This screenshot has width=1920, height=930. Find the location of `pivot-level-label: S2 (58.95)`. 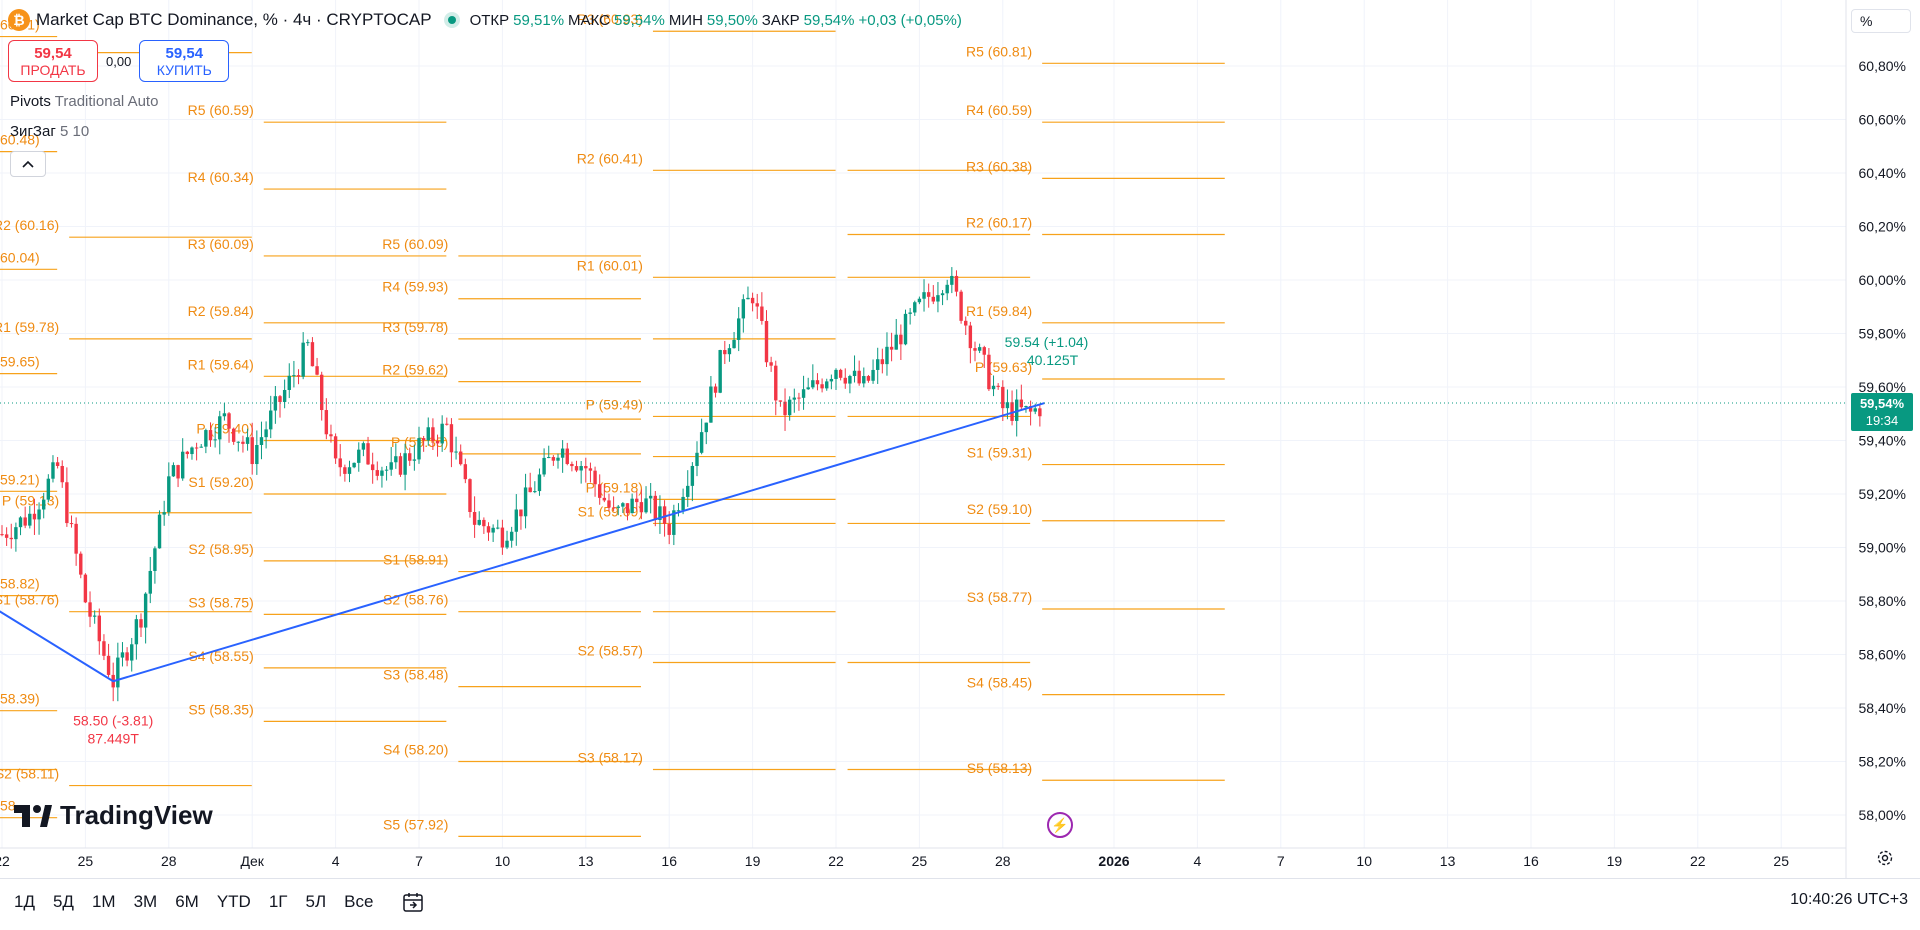

pivot-level-label: S2 (58.95) is located at coordinates (220, 549).